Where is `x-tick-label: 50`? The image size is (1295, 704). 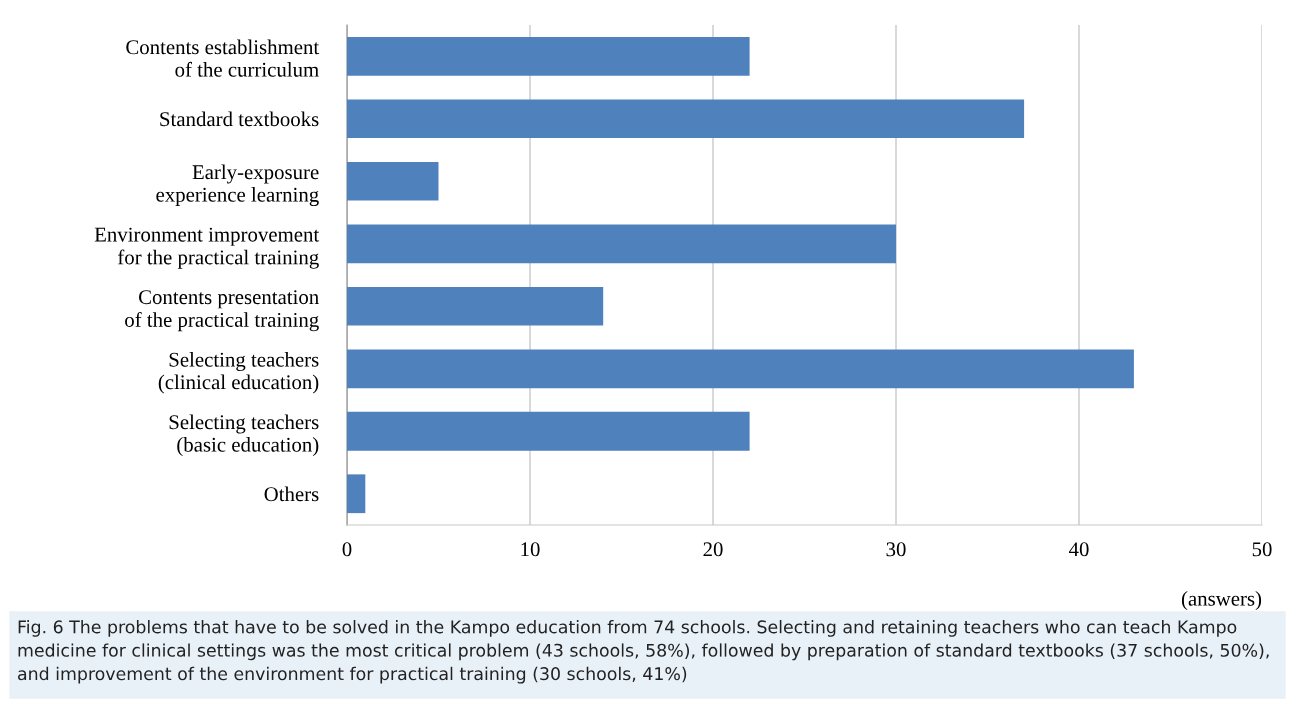
x-tick-label: 50 is located at coordinates (1262, 549).